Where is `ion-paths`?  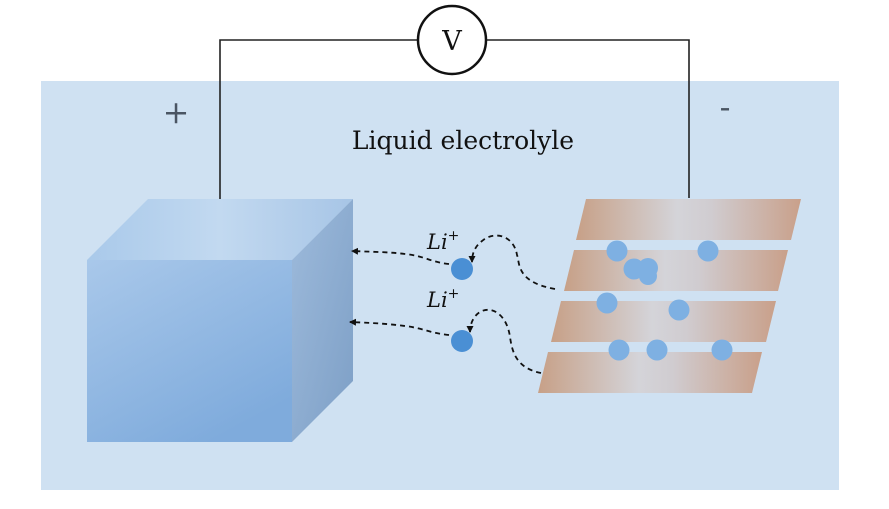 ion-paths is located at coordinates (452, 304).